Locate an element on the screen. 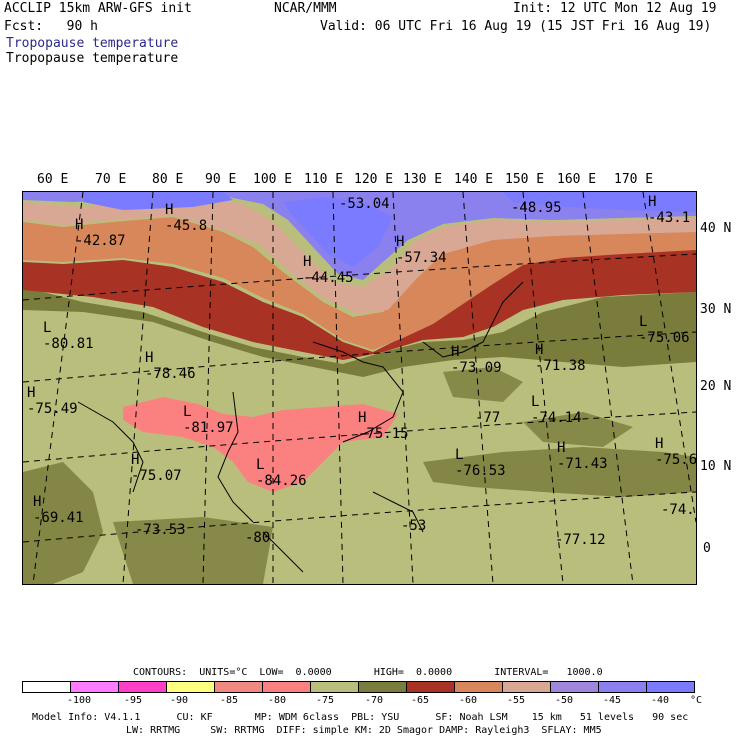 Image resolution: width=740 pixels, height=740 pixels. colorbar-tick: -90 is located at coordinates (179, 700).